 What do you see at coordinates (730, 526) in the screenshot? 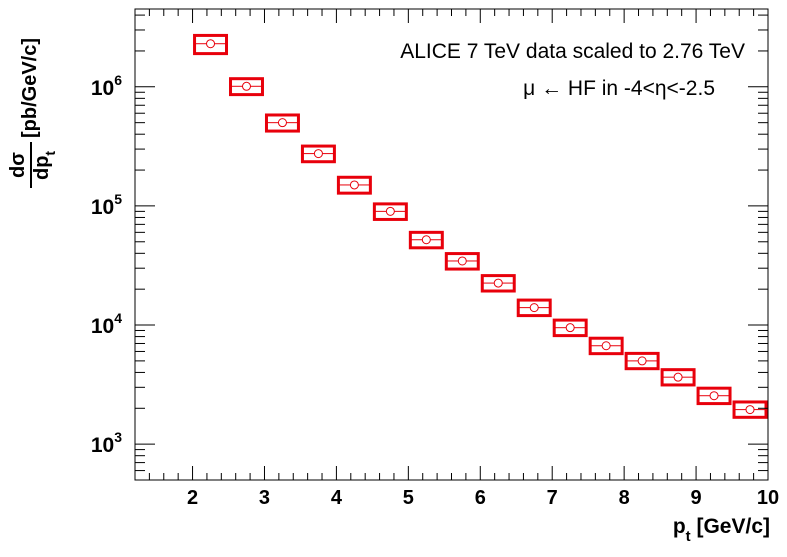
I see `x-axis-label-unit: [GeV/c]` at bounding box center [730, 526].